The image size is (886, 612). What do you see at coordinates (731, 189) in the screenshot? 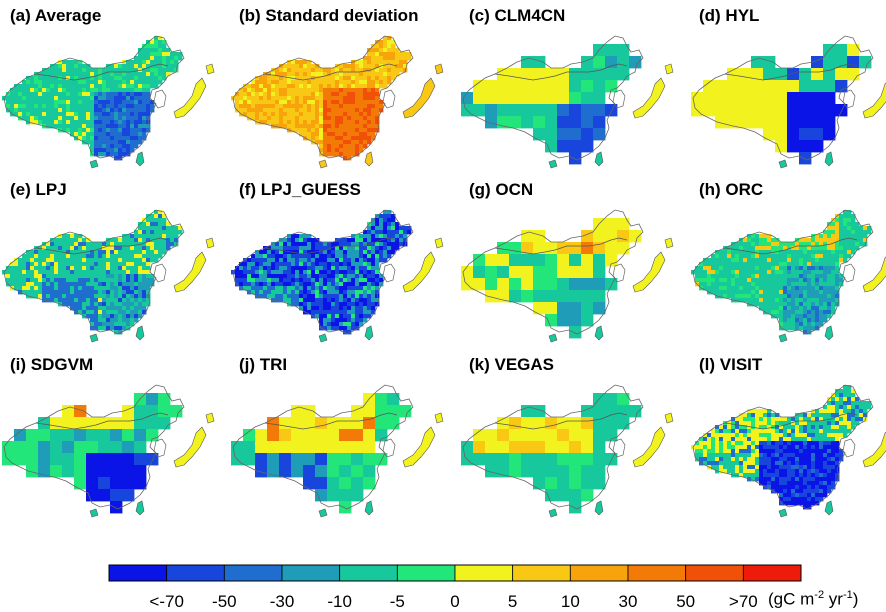
I see `panel-title: (h) ORC` at bounding box center [731, 189].